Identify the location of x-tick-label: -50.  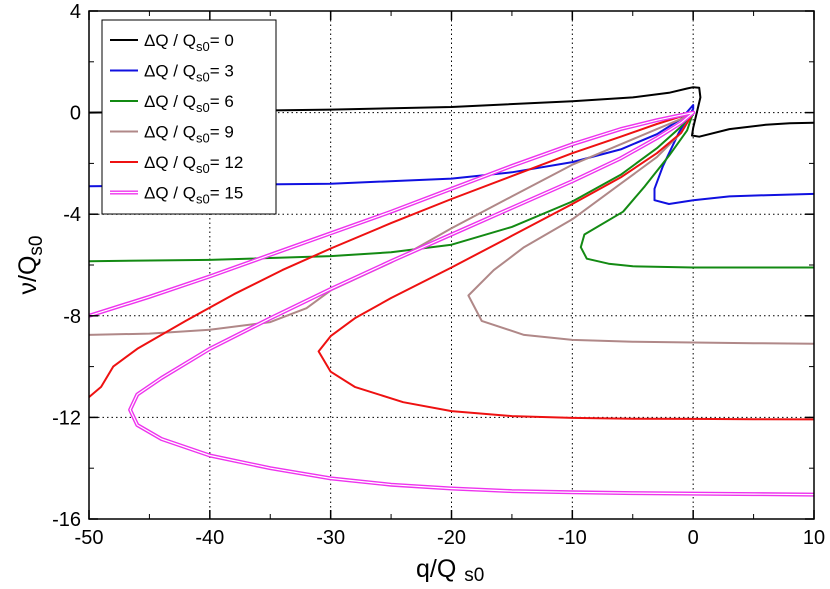
(89, 538).